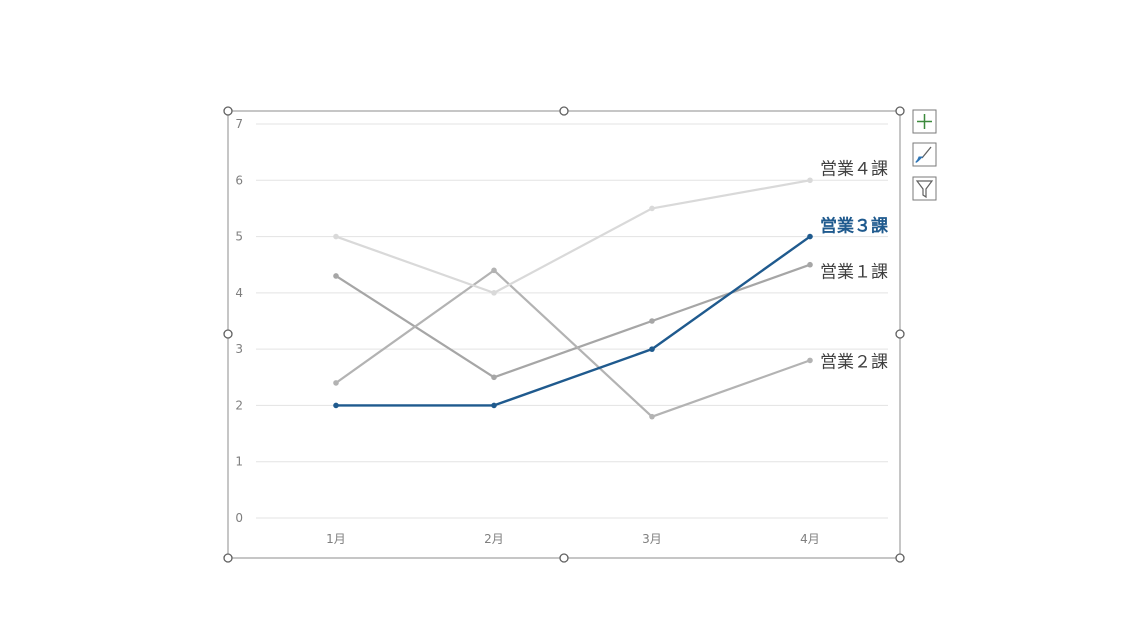 The image size is (1126, 637). What do you see at coordinates (336, 539) in the screenshot?
I see `x-tick-label: 1月` at bounding box center [336, 539].